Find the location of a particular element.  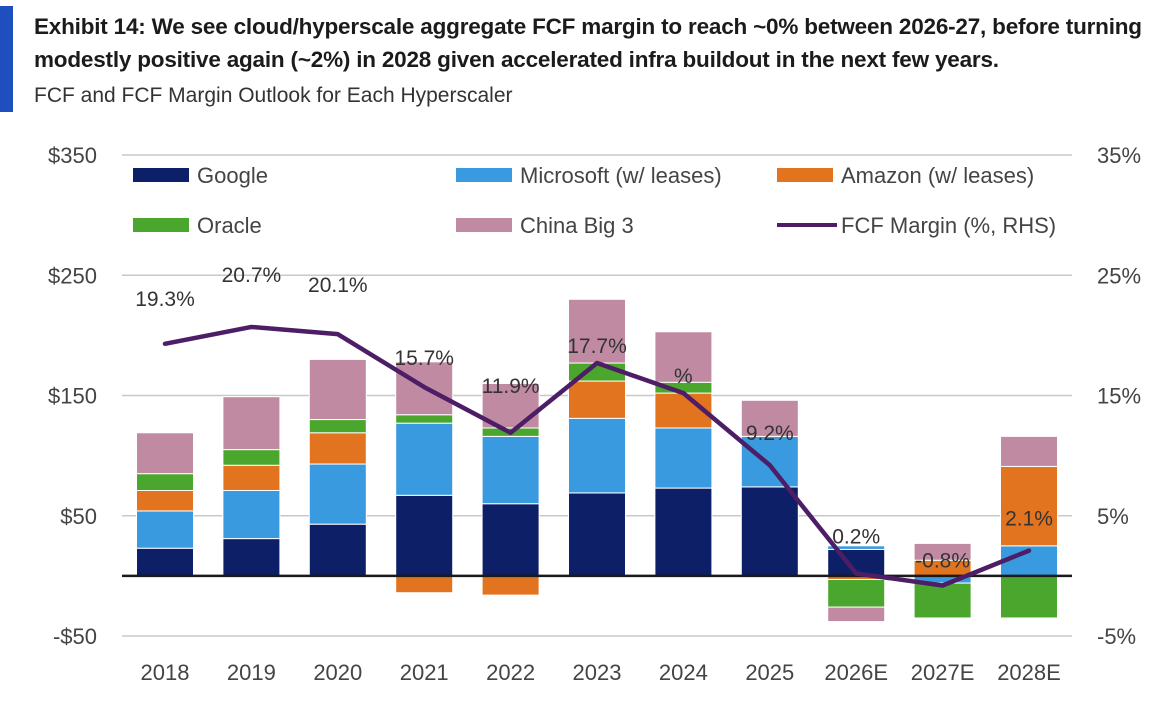

x-tick-label: 2026E is located at coordinates (856, 672).